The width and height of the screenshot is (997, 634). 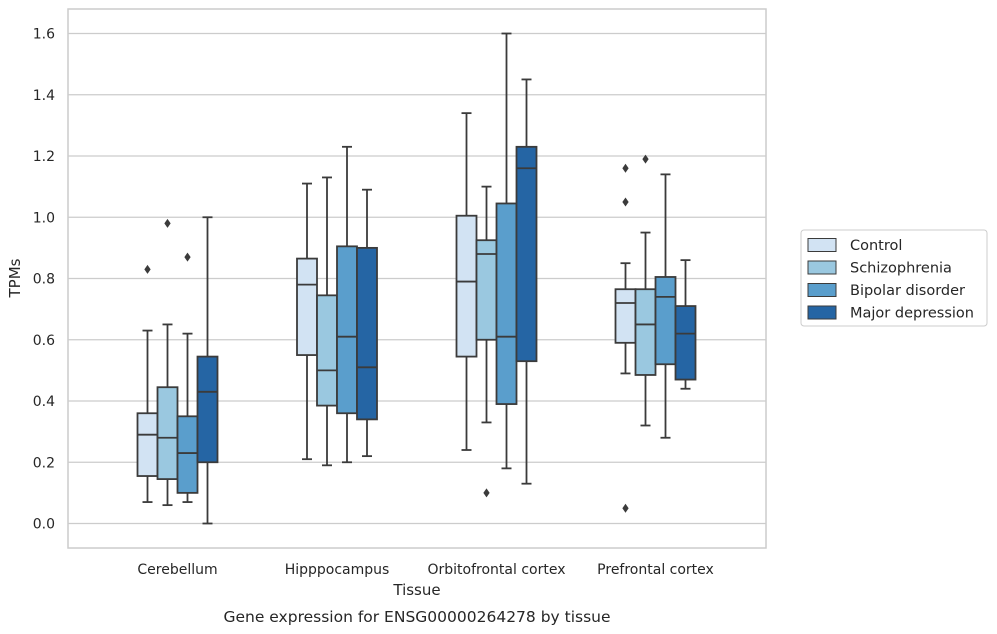 I want to click on x-tick-label: Hipppocampus, so click(x=337, y=570).